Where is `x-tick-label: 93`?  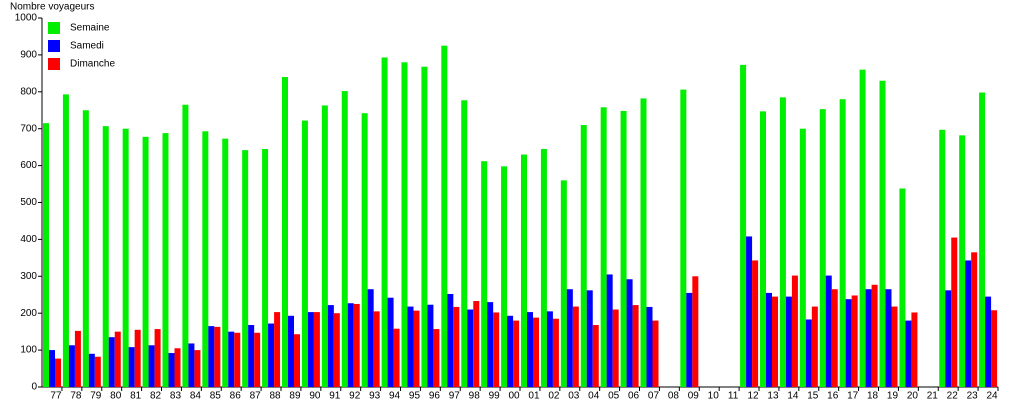 x-tick-label: 93 is located at coordinates (375, 395).